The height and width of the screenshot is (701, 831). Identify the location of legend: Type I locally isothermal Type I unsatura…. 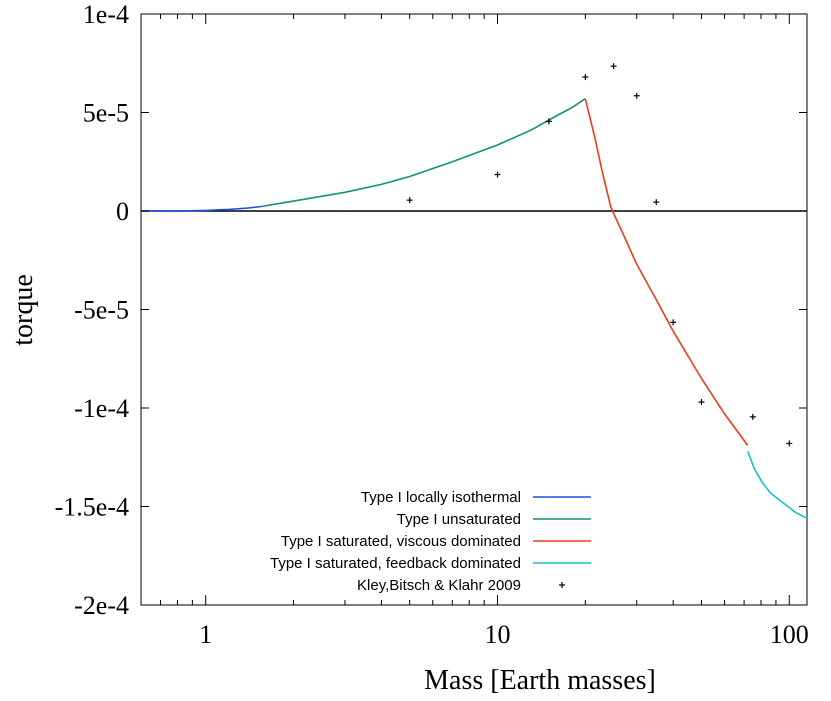
(430, 541).